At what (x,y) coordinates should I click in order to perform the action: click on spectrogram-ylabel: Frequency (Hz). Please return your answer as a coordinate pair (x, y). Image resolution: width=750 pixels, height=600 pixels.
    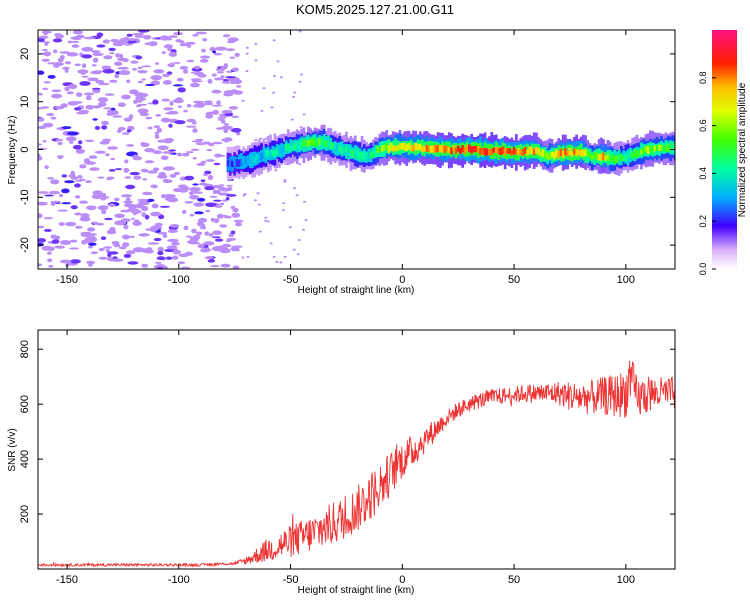
    Looking at the image, I should click on (12, 150).